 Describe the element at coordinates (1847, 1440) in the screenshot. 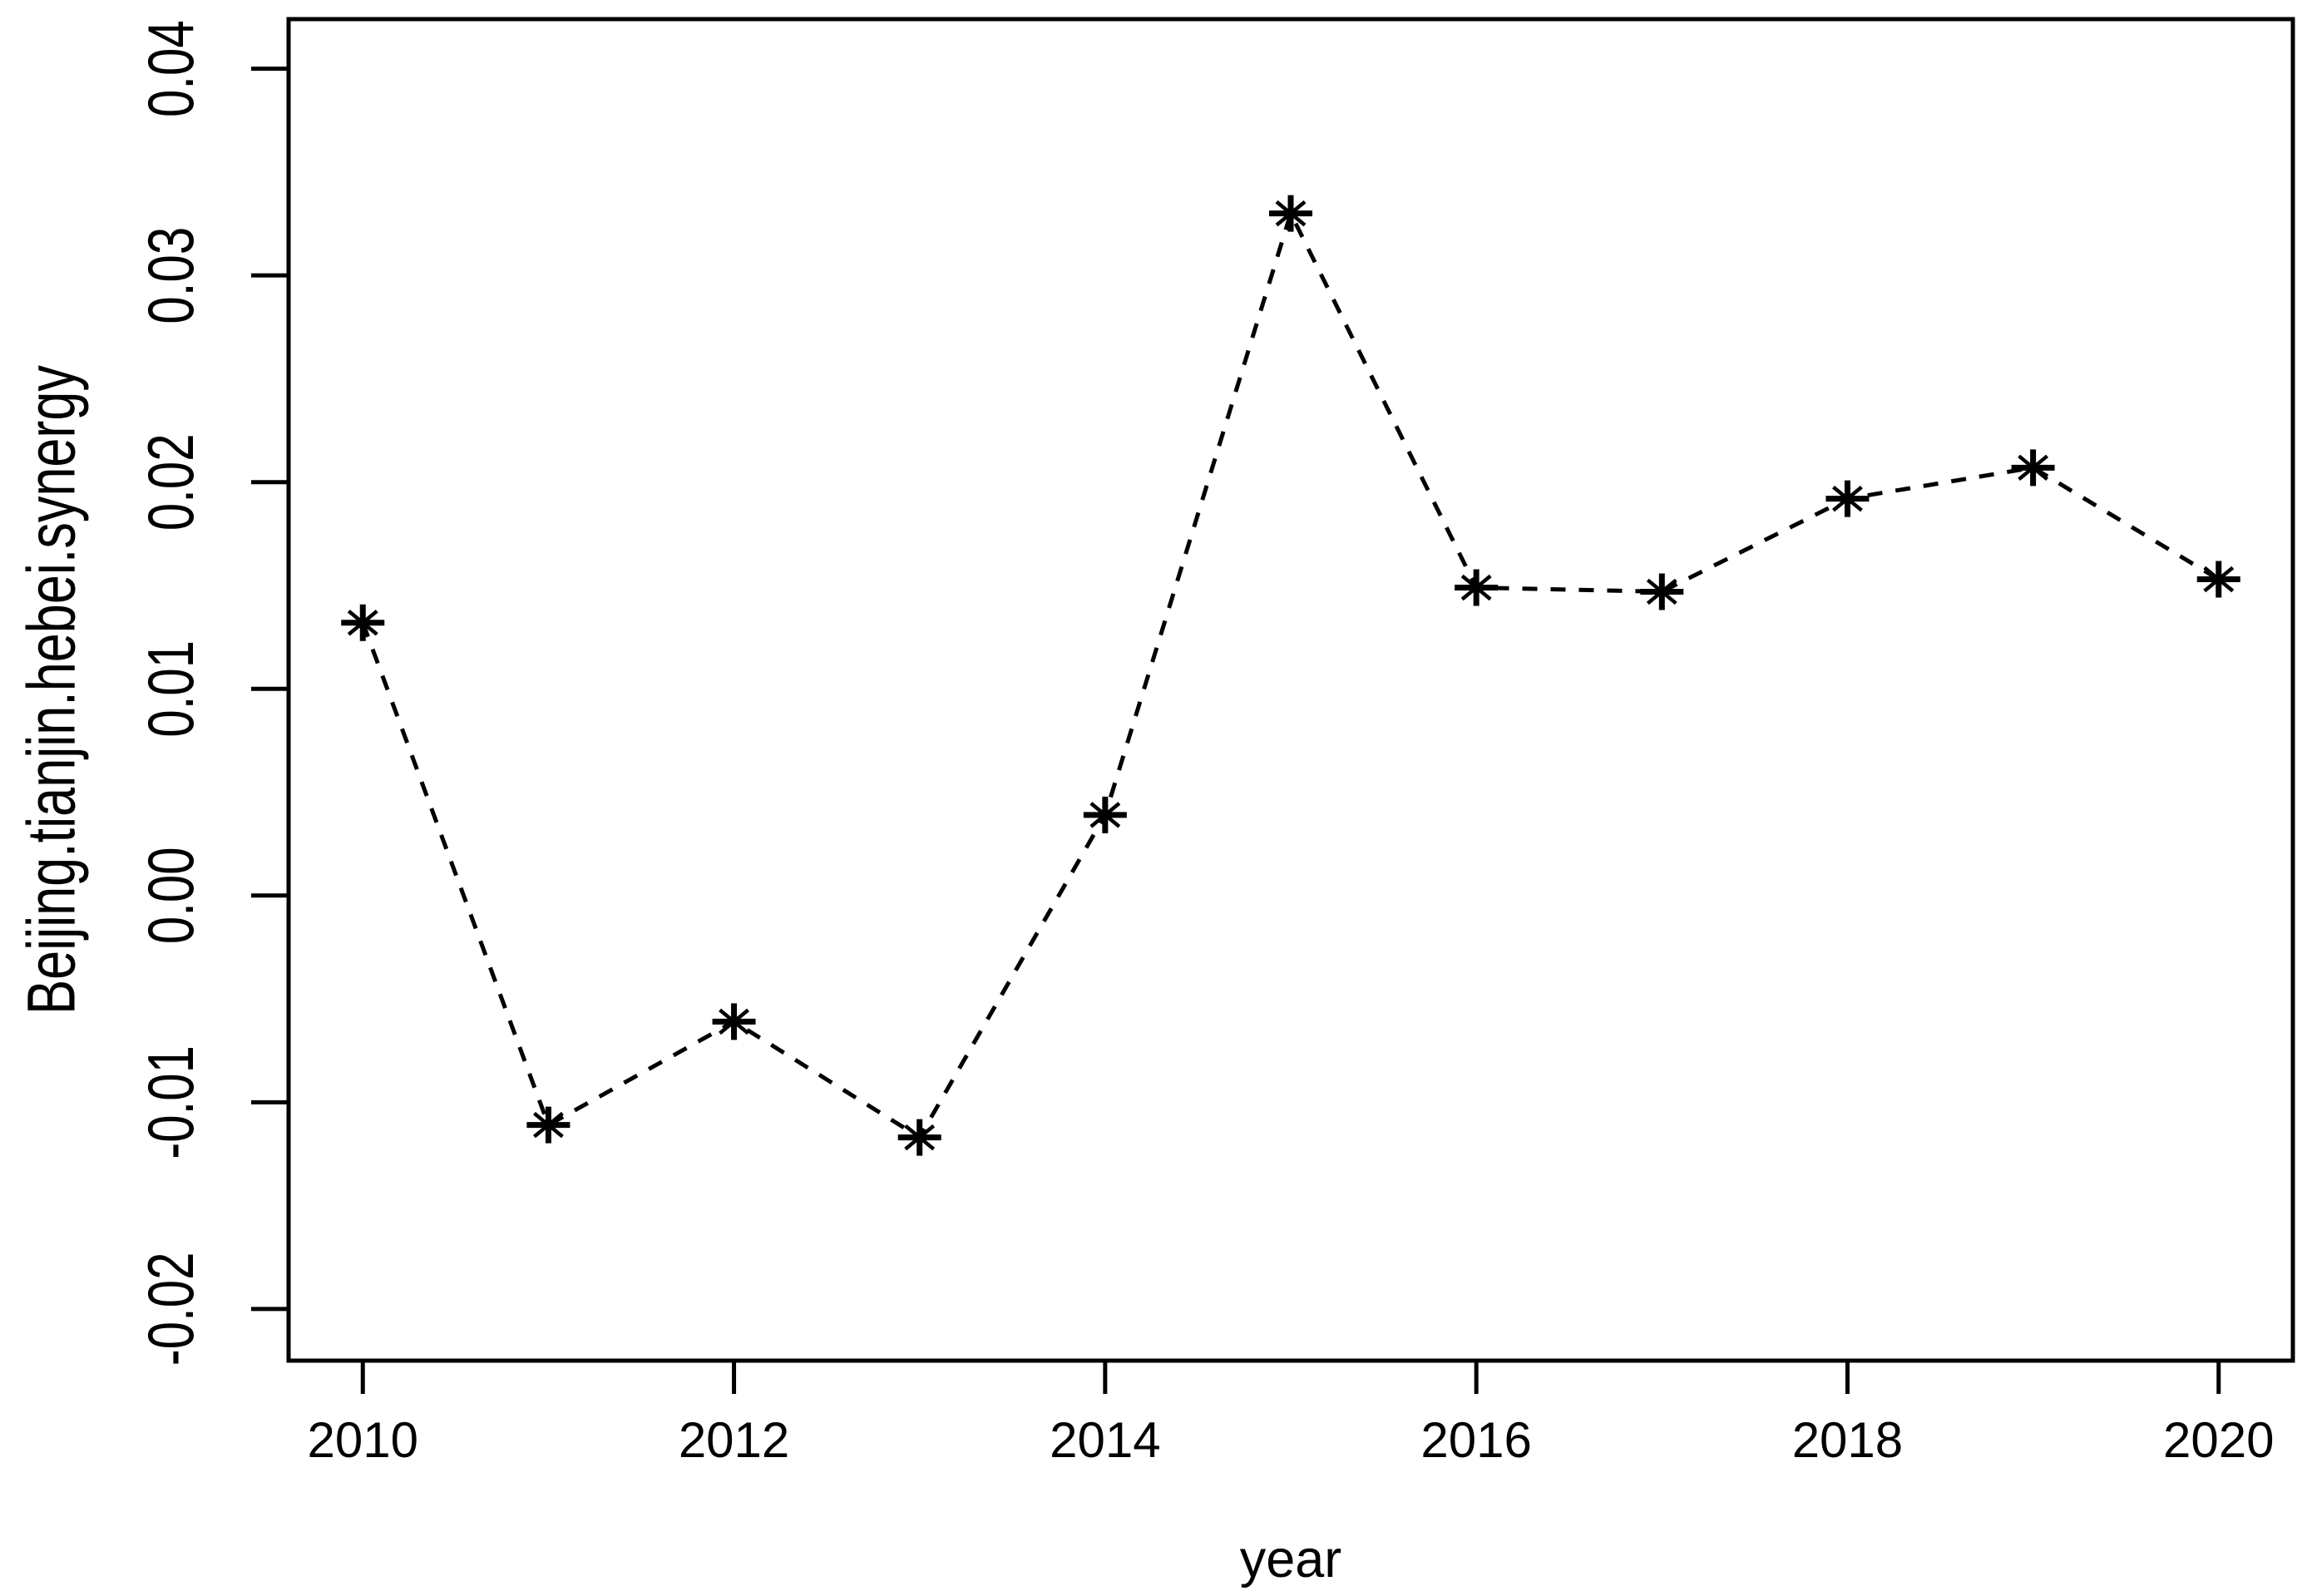

I see `x-tick-label: 2018` at that location.